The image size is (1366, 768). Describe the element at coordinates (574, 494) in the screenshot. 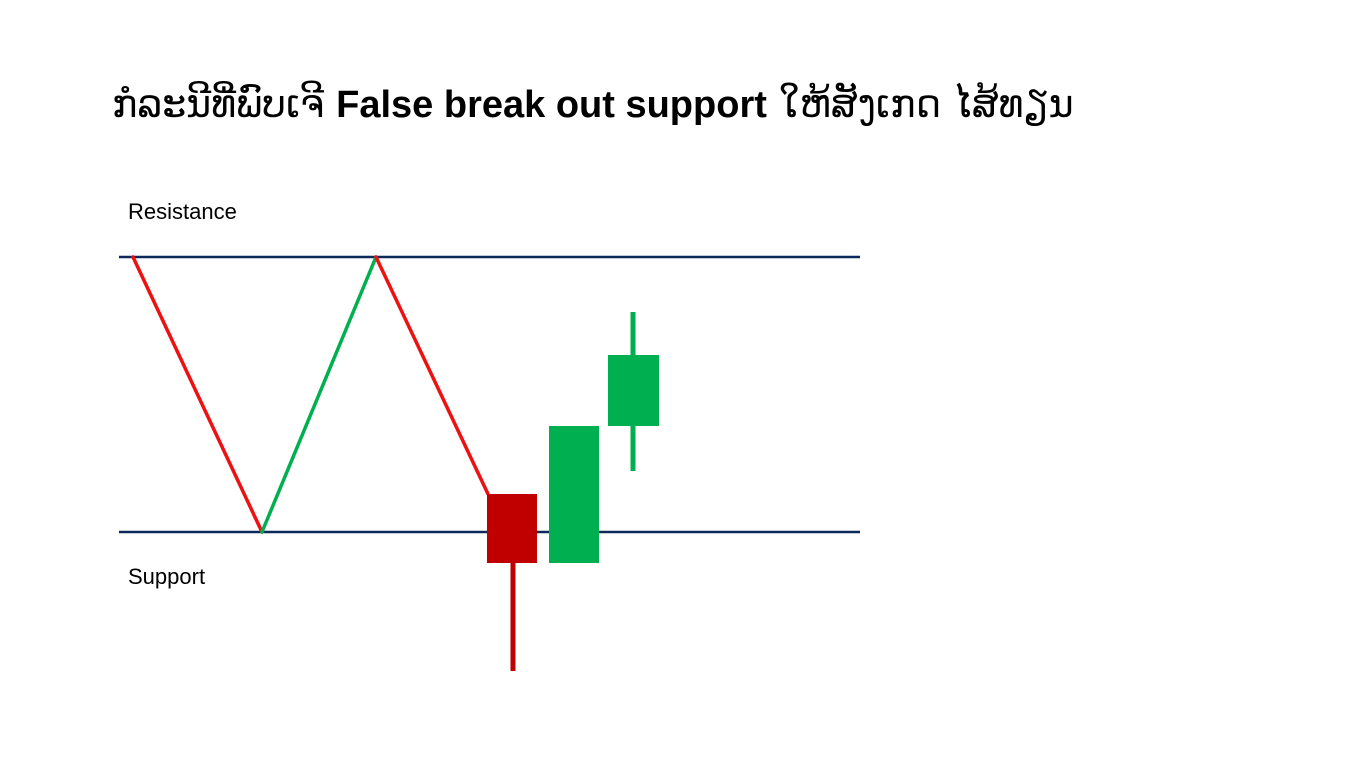

I see `bull-candle-body` at that location.